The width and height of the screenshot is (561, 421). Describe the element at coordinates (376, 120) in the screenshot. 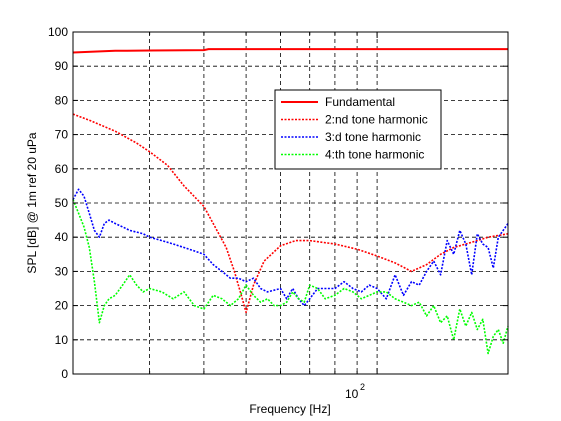

I see `legend-label: 2:nd tone harmonic` at that location.